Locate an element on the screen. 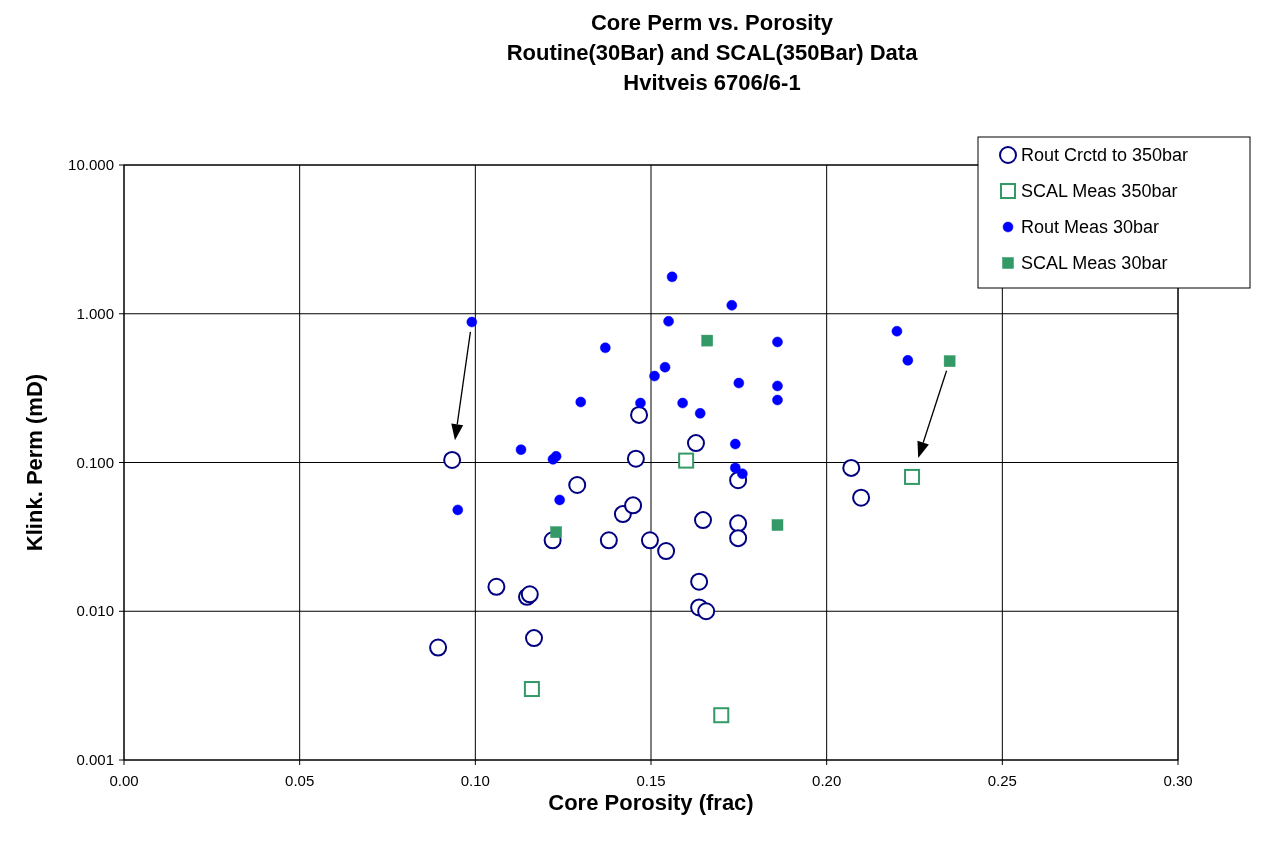  y-tick-label: 0.100 is located at coordinates (95, 462).